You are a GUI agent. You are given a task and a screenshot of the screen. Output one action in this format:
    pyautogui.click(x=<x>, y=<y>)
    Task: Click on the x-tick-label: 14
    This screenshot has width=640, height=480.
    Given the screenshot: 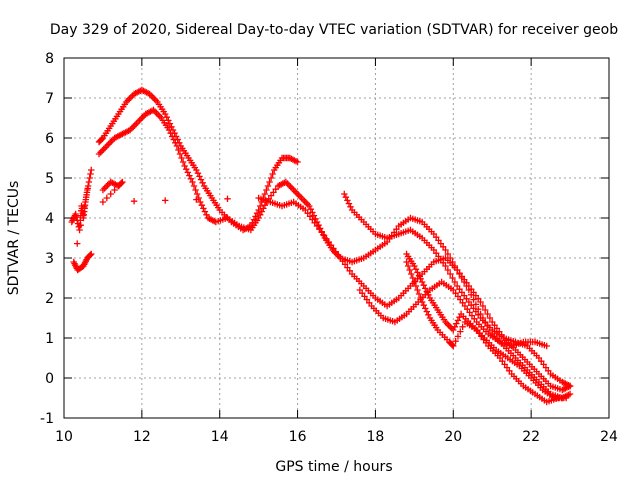 What is the action you would take?
    pyautogui.click(x=220, y=437)
    